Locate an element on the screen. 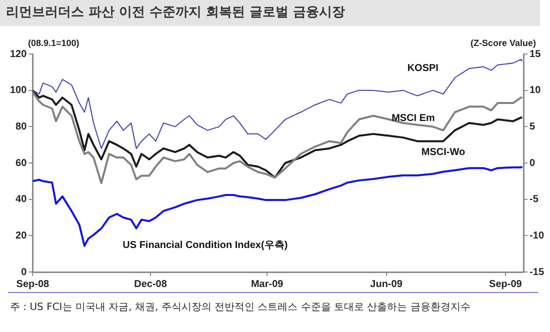 The height and width of the screenshot is (332, 550). y2-tick-label: 5 is located at coordinates (533, 126).